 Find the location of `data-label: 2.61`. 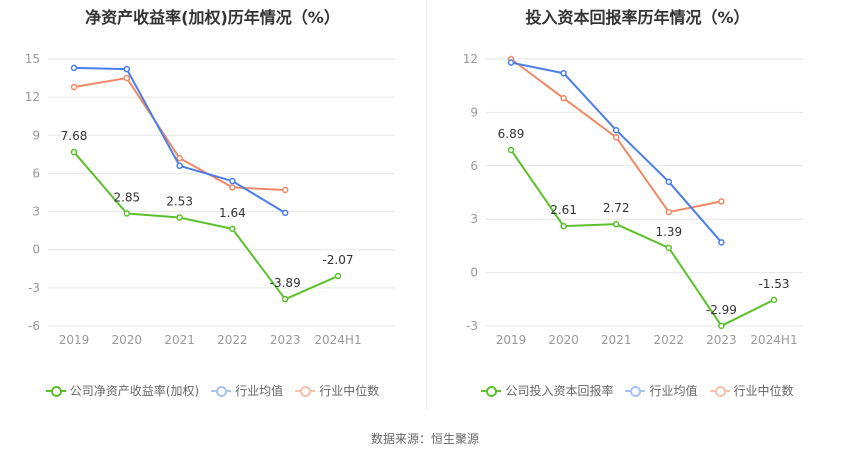

data-label: 2.61 is located at coordinates (563, 210).